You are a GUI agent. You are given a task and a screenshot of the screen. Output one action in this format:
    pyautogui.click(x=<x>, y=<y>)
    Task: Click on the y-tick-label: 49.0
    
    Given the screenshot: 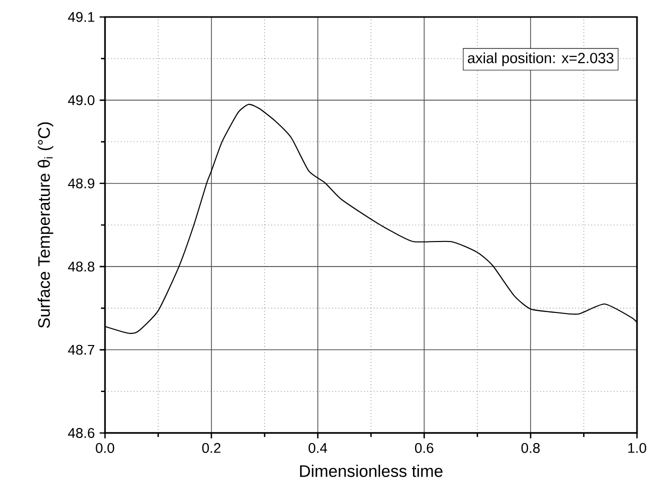 What is the action you would take?
    pyautogui.click(x=81, y=100)
    